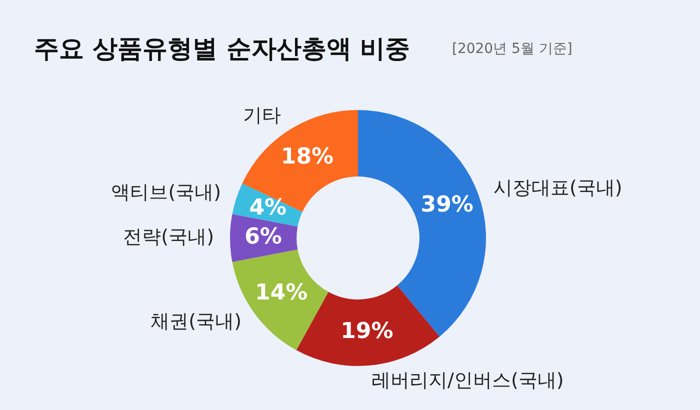 The image size is (700, 410). I want to click on slice-label: 기타, so click(261, 115).